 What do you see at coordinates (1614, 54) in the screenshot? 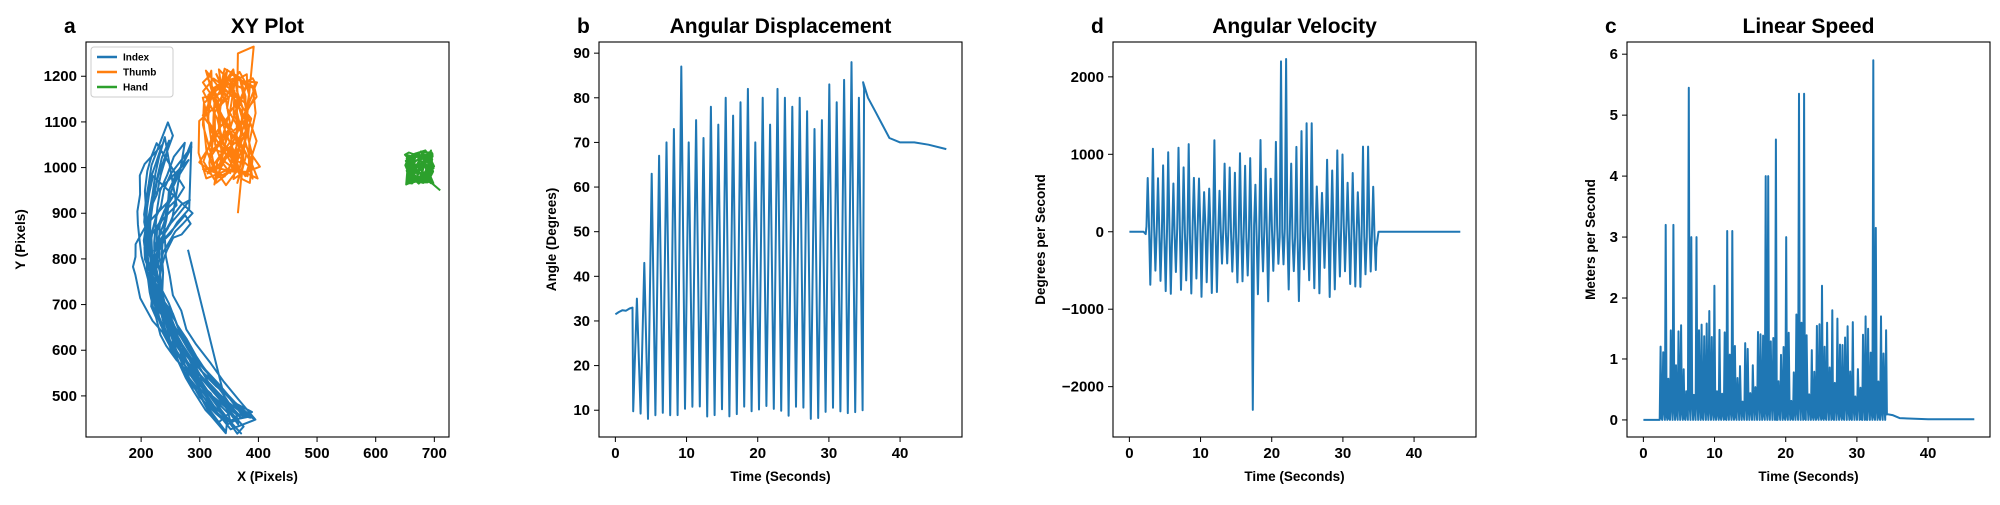
I see `y-tick-label: 6` at bounding box center [1614, 54].